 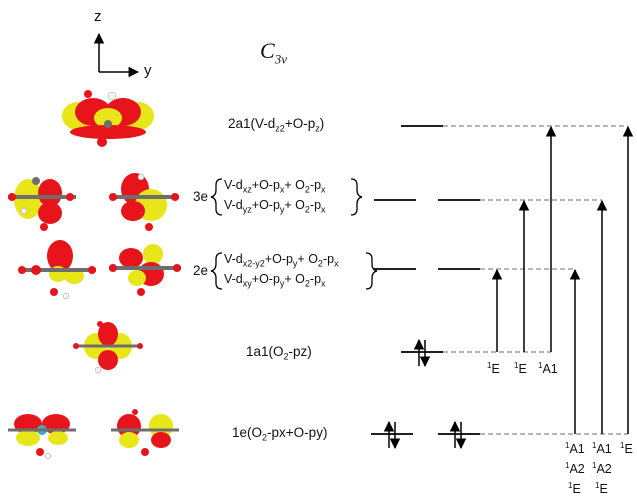 What do you see at coordinates (275, 280) in the screenshot?
I see `label-2e-line2: V-dxy+O-py+ O2-px` at bounding box center [275, 280].